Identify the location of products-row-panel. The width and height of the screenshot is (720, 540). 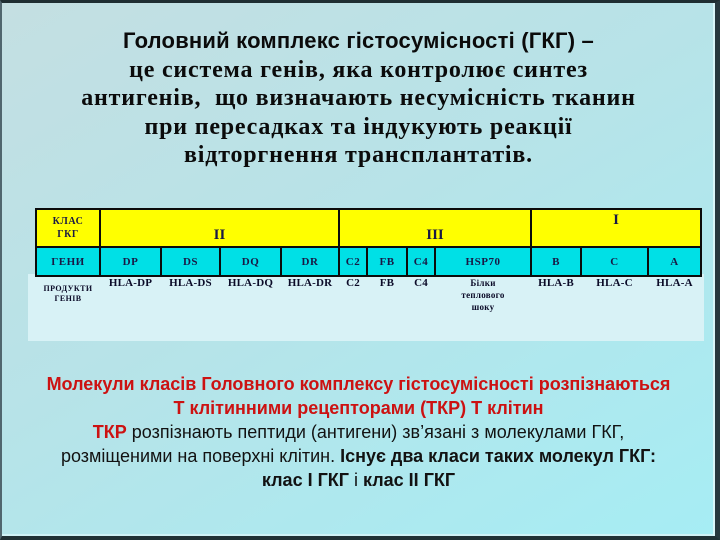
(366, 307).